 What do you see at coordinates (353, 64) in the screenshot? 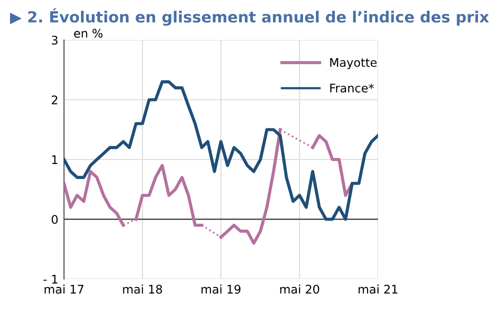
I see `legend-label: Mayotte` at bounding box center [353, 64].